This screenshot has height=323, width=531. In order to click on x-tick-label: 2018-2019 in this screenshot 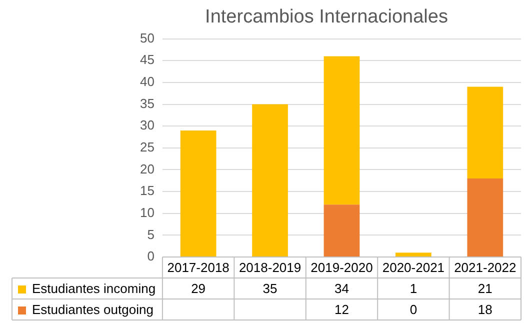, I will do `click(270, 268)`.